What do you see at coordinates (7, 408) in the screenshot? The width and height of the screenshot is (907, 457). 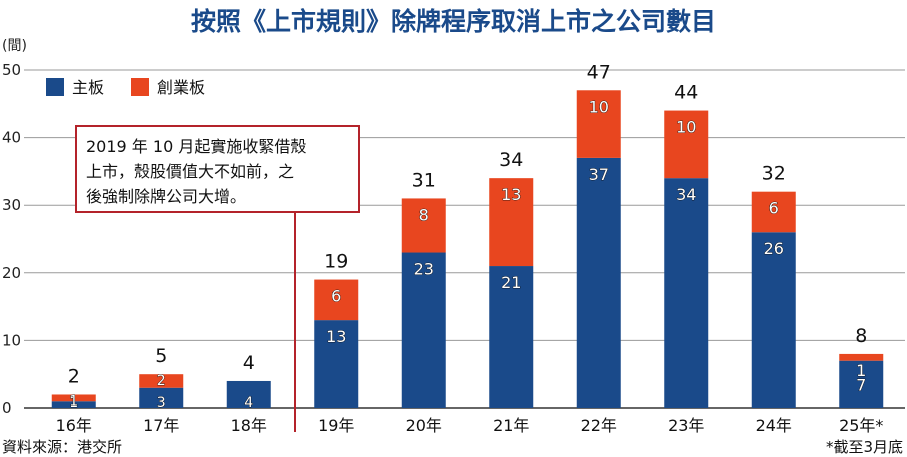 I see `y-tick-label: 0` at bounding box center [7, 408].